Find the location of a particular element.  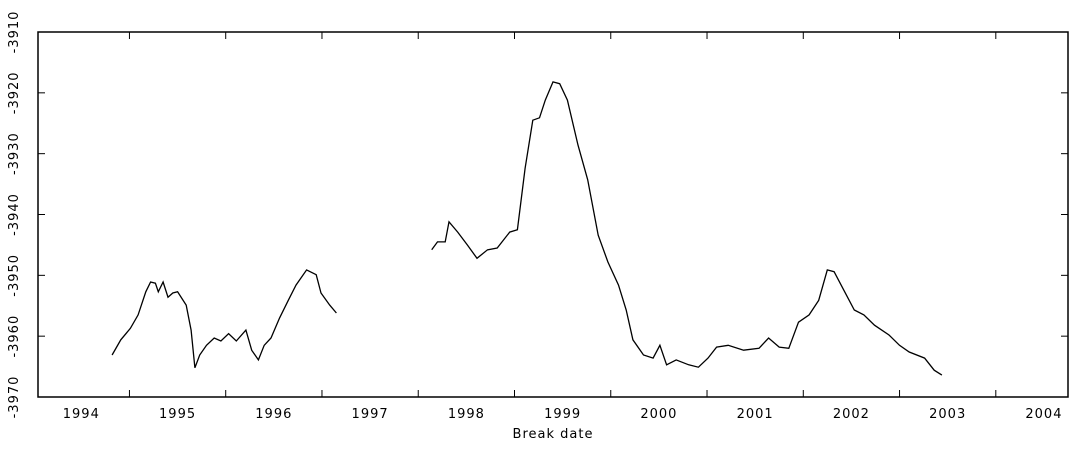

y-tick-label: -3920 is located at coordinates (14, 92).